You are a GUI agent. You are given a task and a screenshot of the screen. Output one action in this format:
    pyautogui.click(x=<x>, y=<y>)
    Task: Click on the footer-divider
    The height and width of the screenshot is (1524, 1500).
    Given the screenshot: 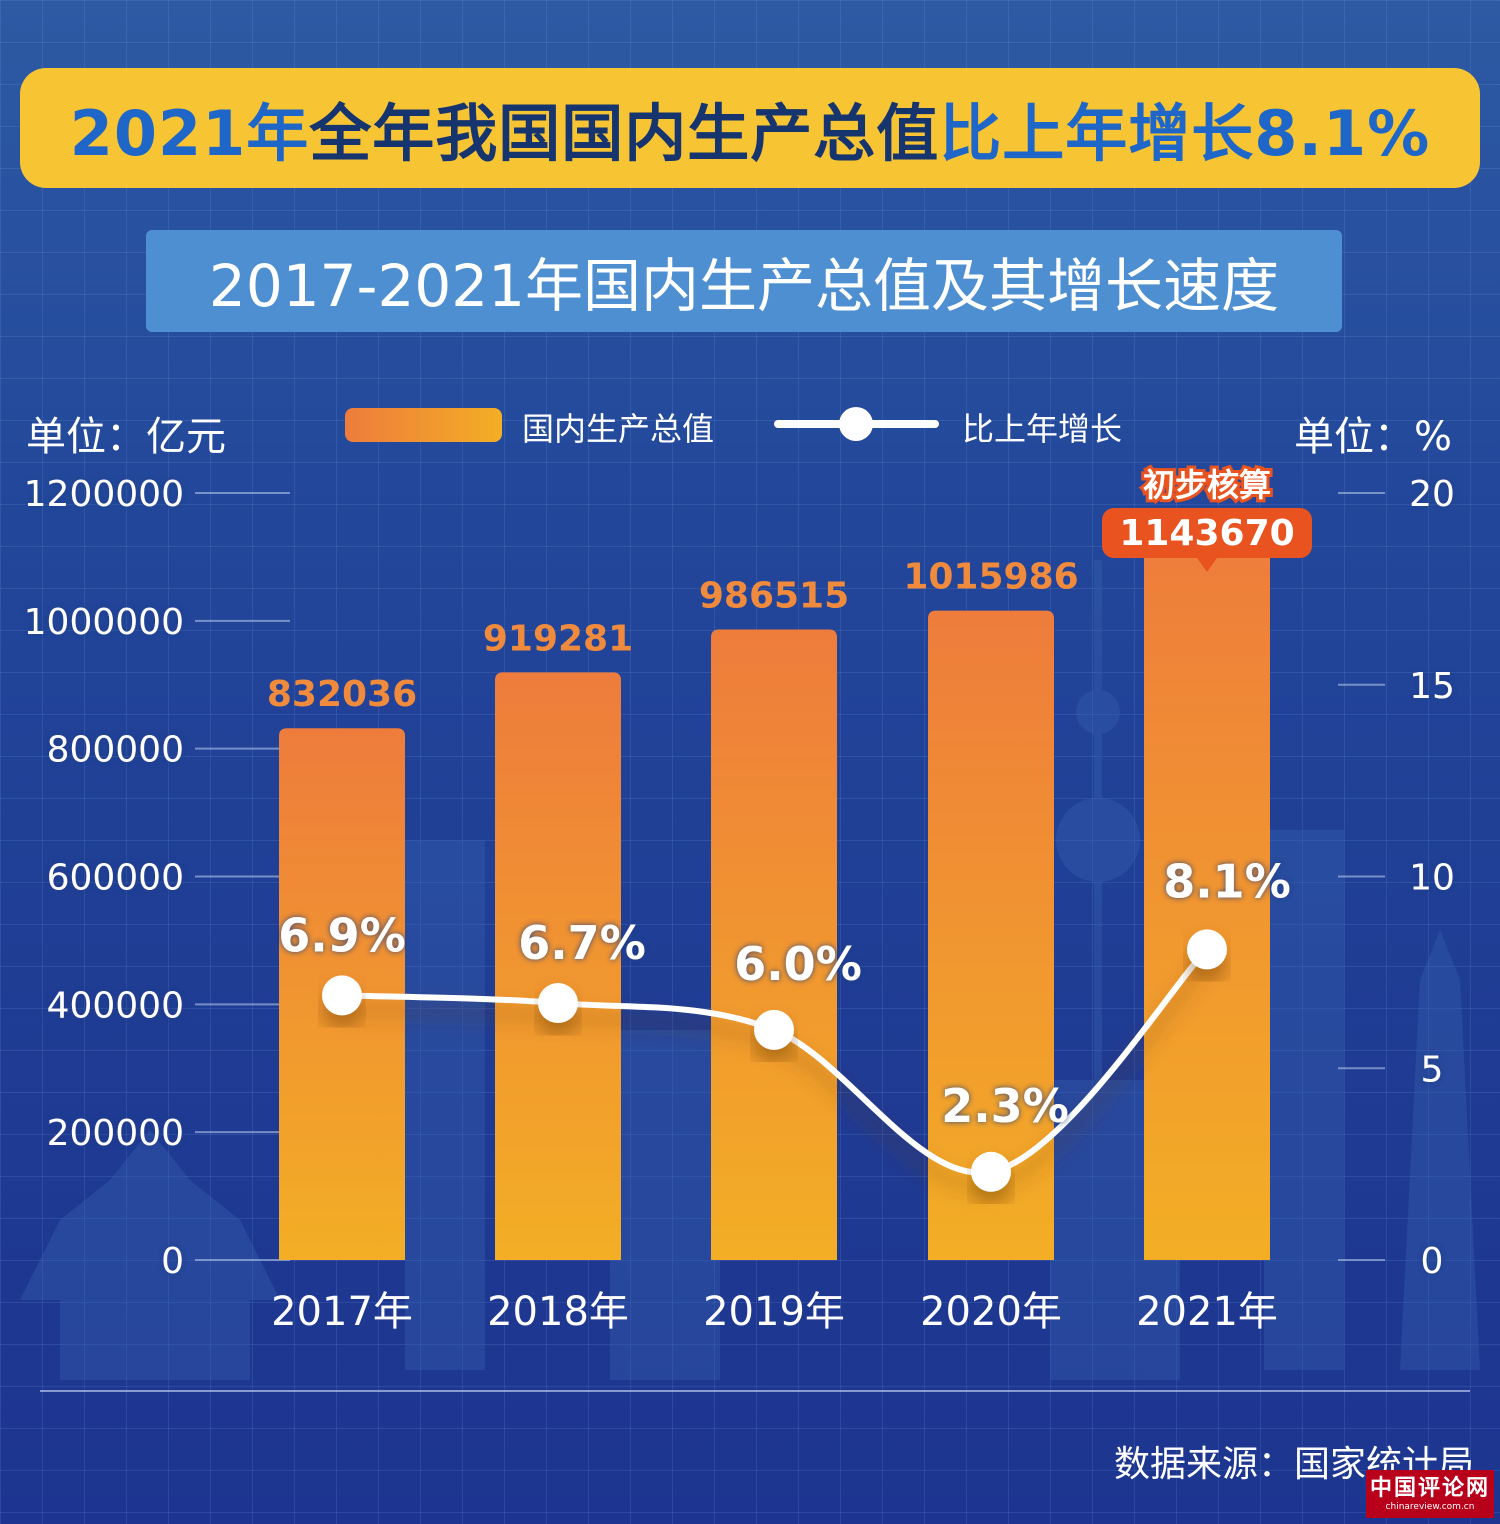 What is the action you would take?
    pyautogui.click(x=755, y=1391)
    